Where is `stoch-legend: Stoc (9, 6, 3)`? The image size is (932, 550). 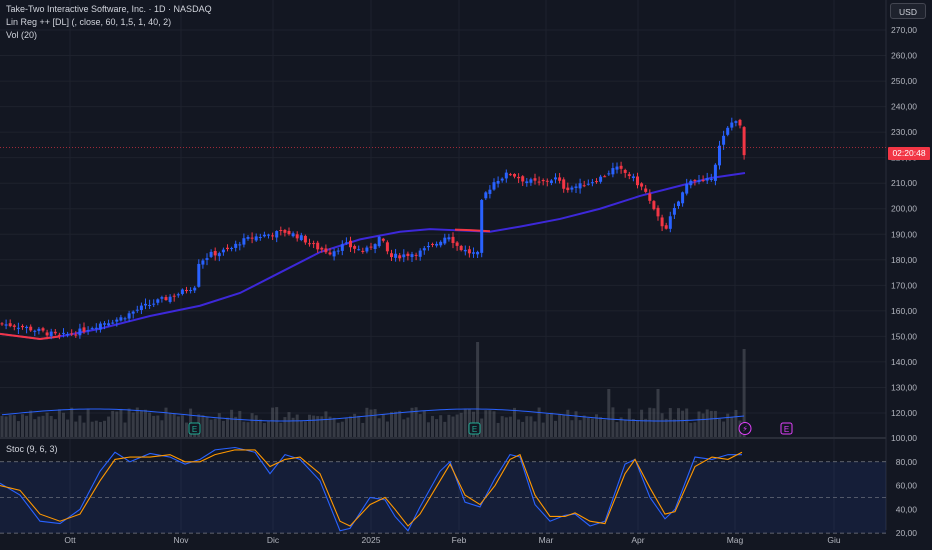 stoch-legend: Stoc (9, 6, 3) is located at coordinates (32, 449).